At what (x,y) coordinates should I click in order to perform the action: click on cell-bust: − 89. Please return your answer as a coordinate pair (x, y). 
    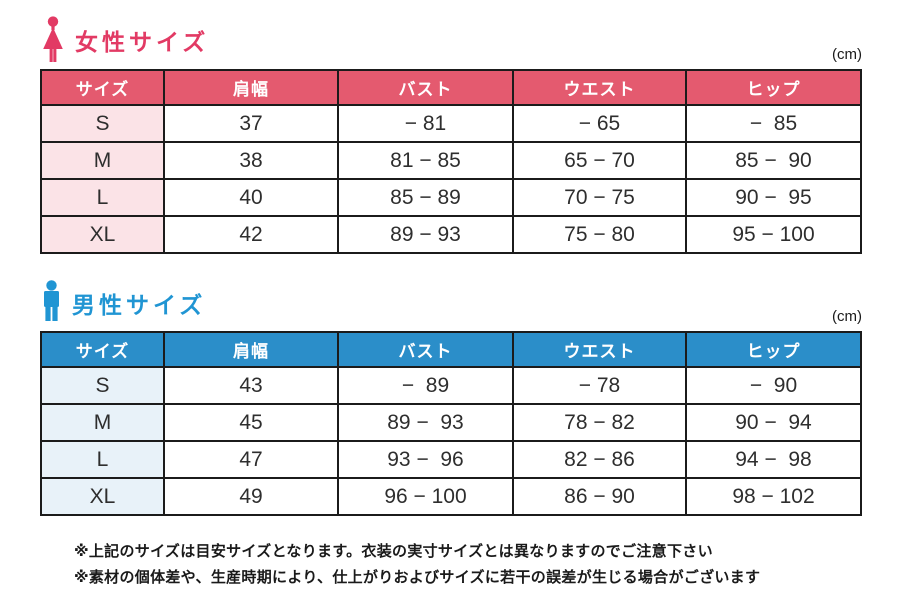
    Looking at the image, I should click on (425, 385).